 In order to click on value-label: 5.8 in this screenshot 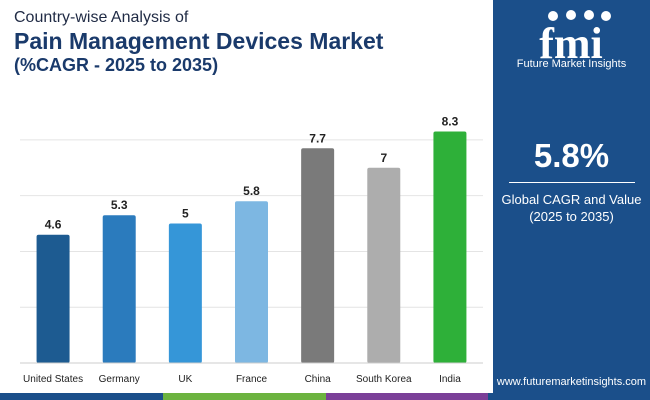, I will do `click(251, 191)`.